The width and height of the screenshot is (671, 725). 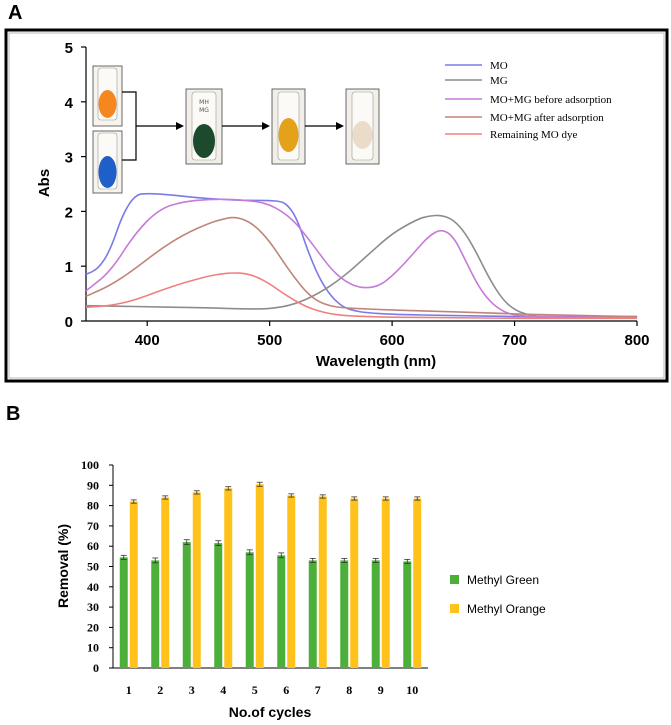 I want to click on spectrum-series, so click(x=361, y=256).